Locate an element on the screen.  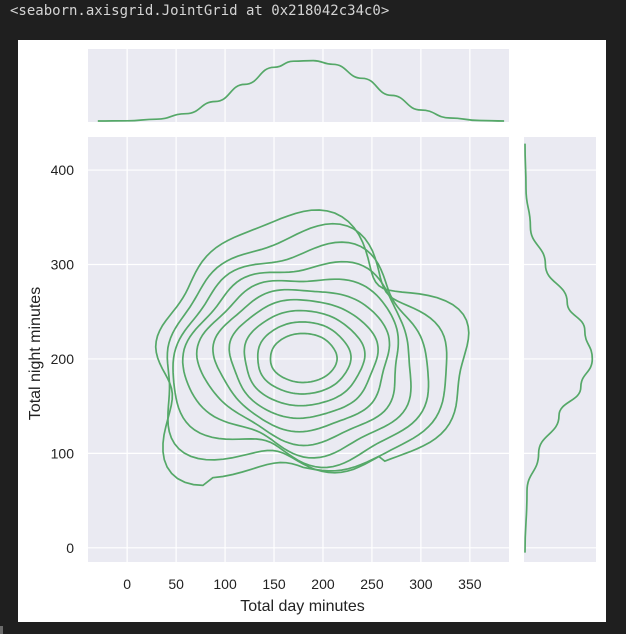
x-tick-label: 350 is located at coordinates (470, 584).